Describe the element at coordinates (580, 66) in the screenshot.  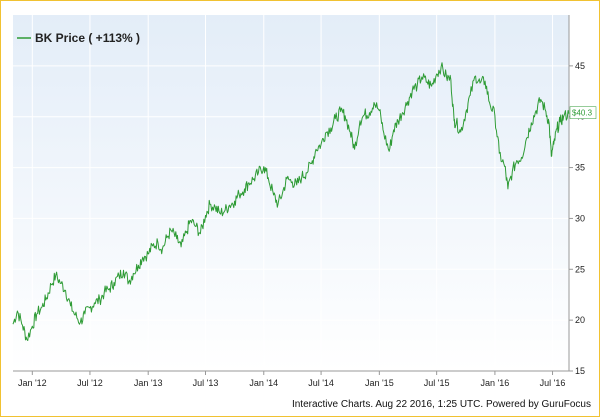
I see `y-tick-label: 45` at that location.